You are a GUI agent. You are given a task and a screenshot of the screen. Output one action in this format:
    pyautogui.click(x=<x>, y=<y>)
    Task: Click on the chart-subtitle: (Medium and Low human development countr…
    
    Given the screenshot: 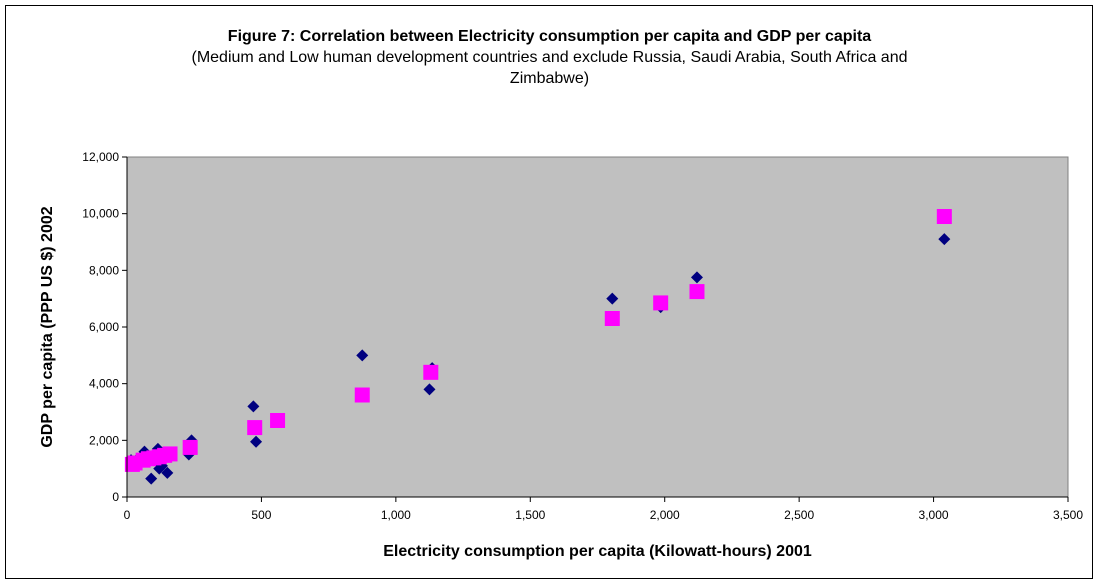 What is the action you would take?
    pyautogui.click(x=549, y=68)
    